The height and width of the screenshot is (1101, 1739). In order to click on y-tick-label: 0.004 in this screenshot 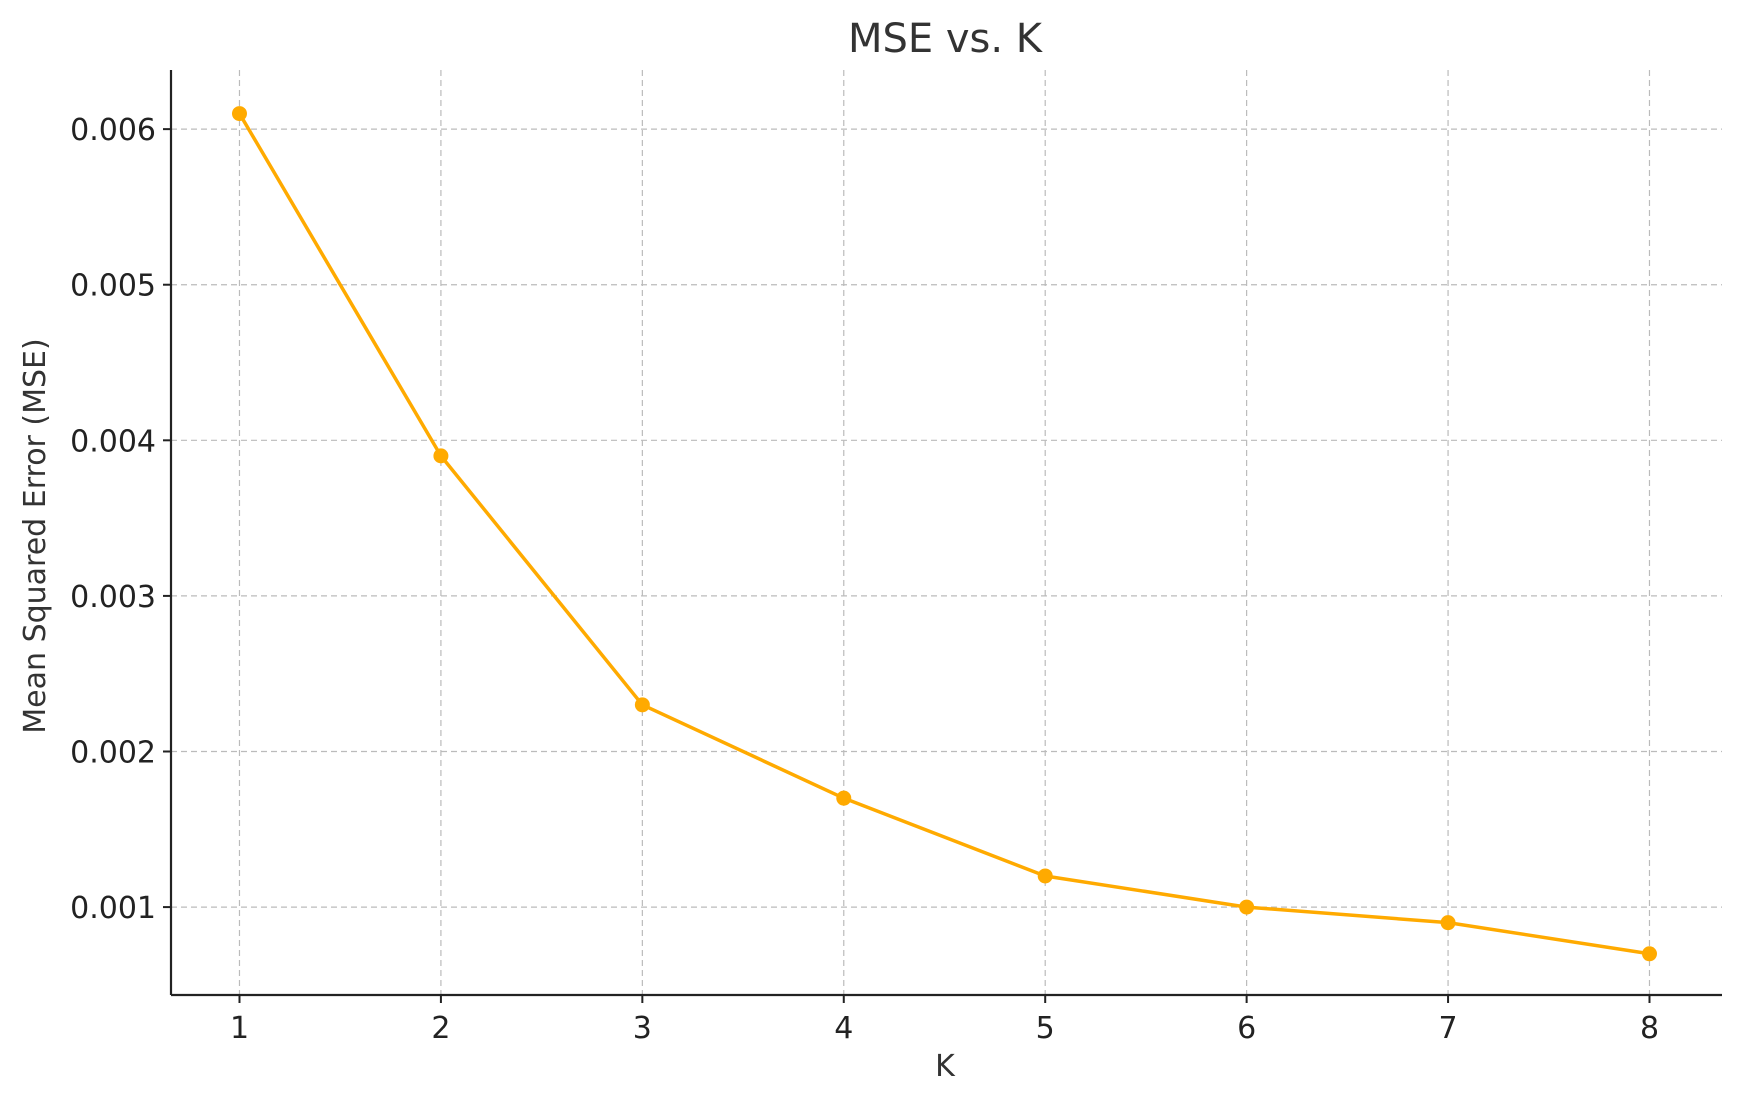, I will do `click(113, 441)`.